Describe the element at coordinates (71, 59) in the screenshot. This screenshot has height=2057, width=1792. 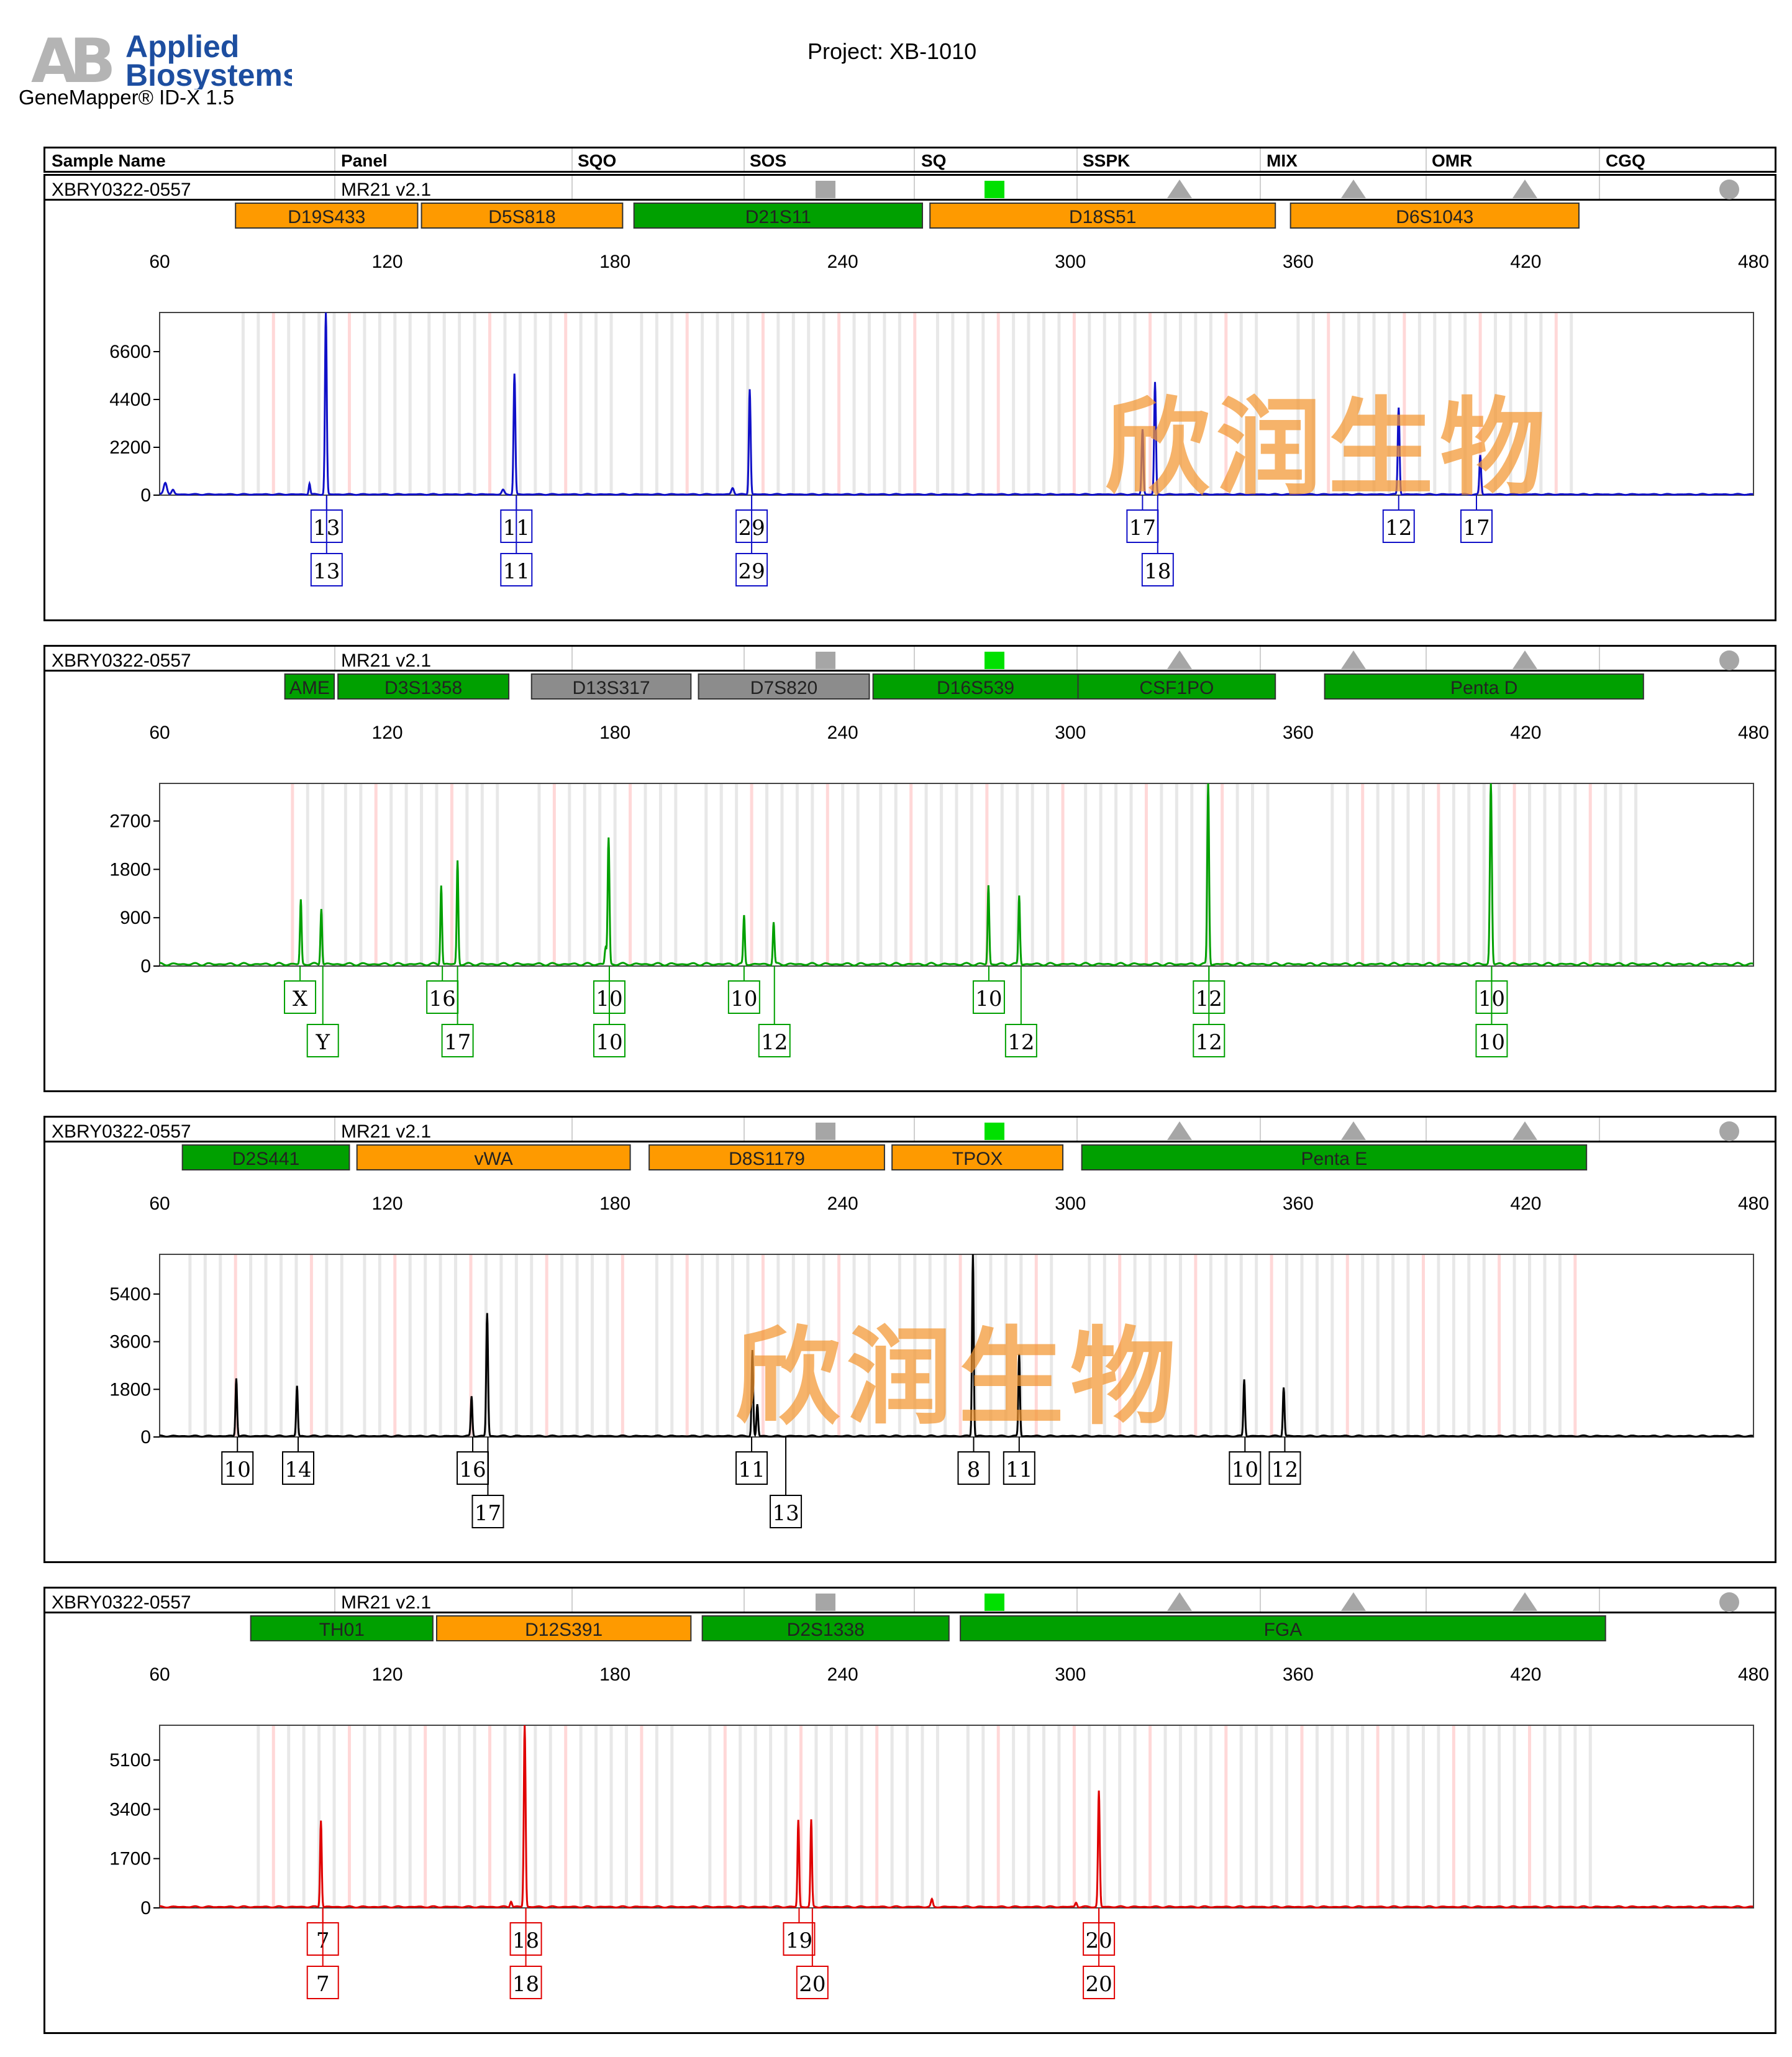
I see `ab-mark-icon: AB` at that location.